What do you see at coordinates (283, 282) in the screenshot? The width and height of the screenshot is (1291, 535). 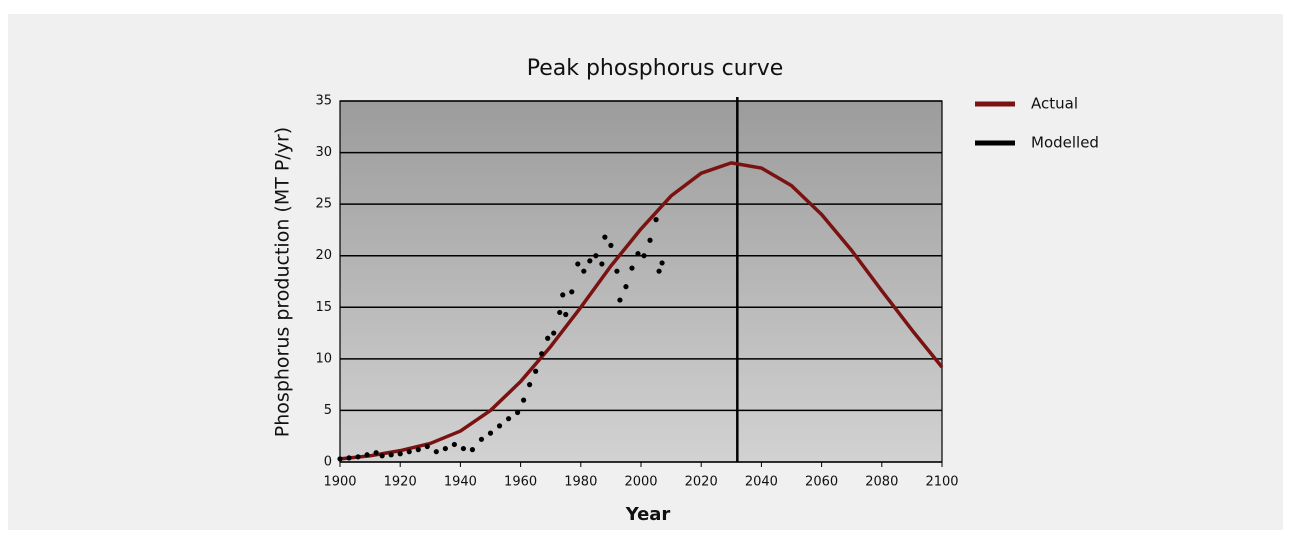 I see `y-axis-title: Phosphorus production (MT P/yr)` at bounding box center [283, 282].